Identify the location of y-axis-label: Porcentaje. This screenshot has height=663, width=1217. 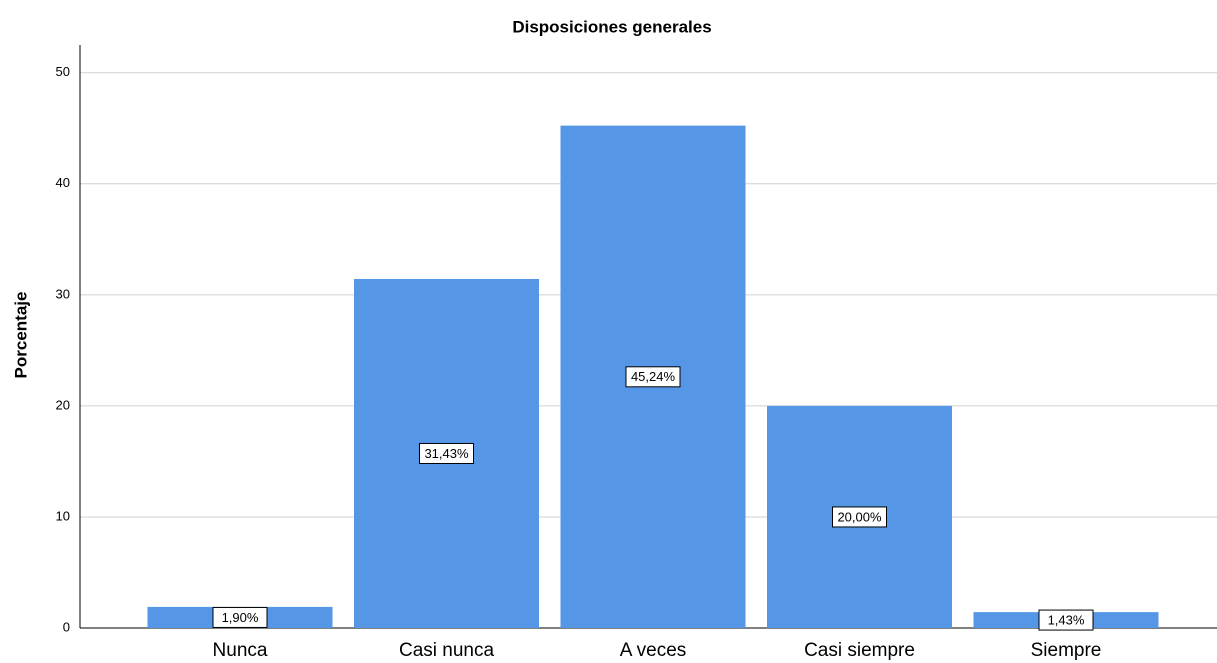
(20, 335).